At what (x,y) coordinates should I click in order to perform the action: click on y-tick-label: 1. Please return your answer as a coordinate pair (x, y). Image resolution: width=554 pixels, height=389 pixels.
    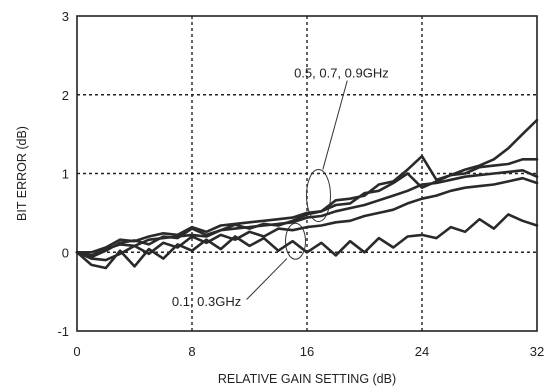
    Looking at the image, I should click on (65, 174).